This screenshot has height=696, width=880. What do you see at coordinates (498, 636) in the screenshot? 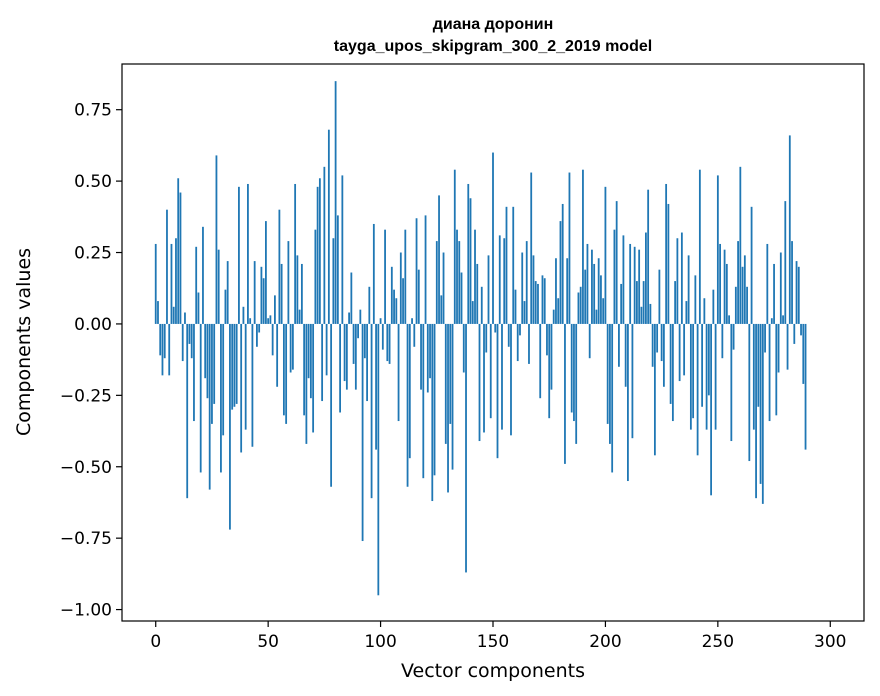
I see `x-axis-ticks: 0 50 100 150 200 250 300` at bounding box center [498, 636].